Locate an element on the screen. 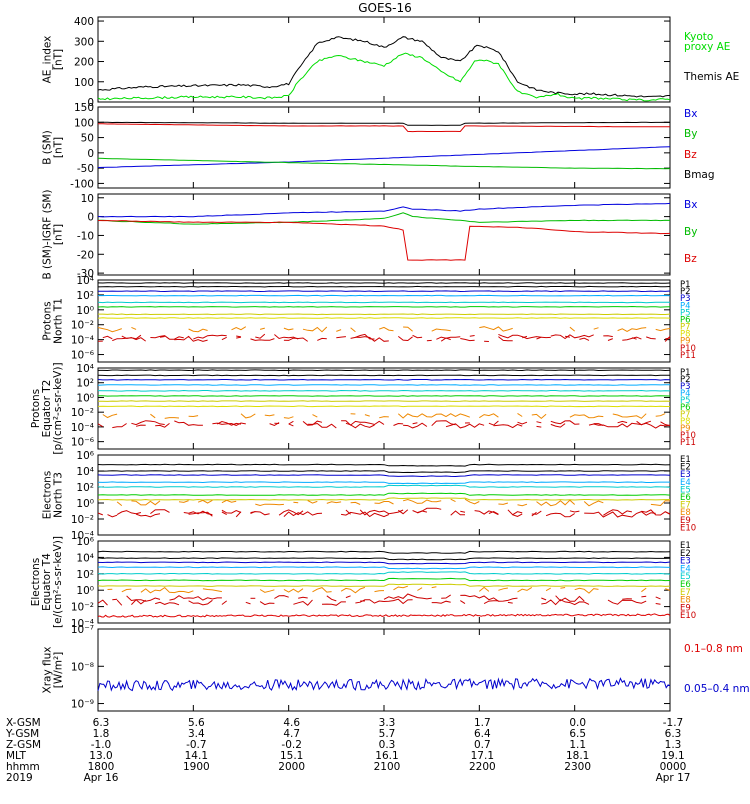 The width and height of the screenshot is (750, 804). channel-label-E10: E10 is located at coordinates (688, 616).